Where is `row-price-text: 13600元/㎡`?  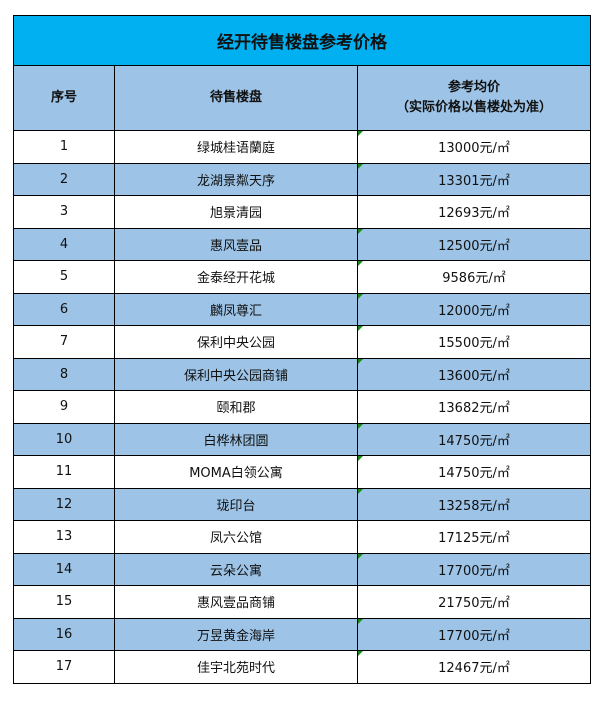
row-price-text: 13600元/㎡ is located at coordinates (474, 376).